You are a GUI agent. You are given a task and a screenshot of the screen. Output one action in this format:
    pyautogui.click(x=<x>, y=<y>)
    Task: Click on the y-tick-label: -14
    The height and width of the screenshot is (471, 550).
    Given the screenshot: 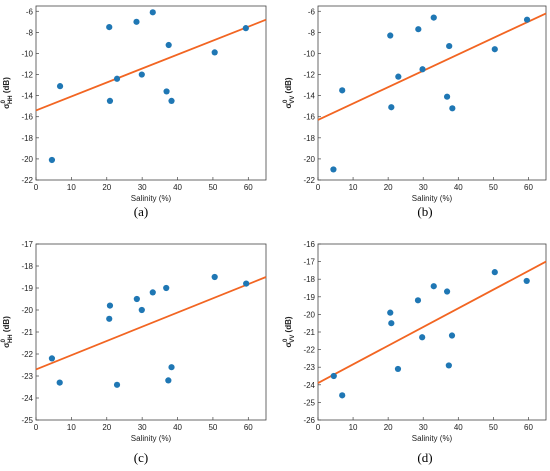 What is the action you would take?
    pyautogui.click(x=27, y=96)
    